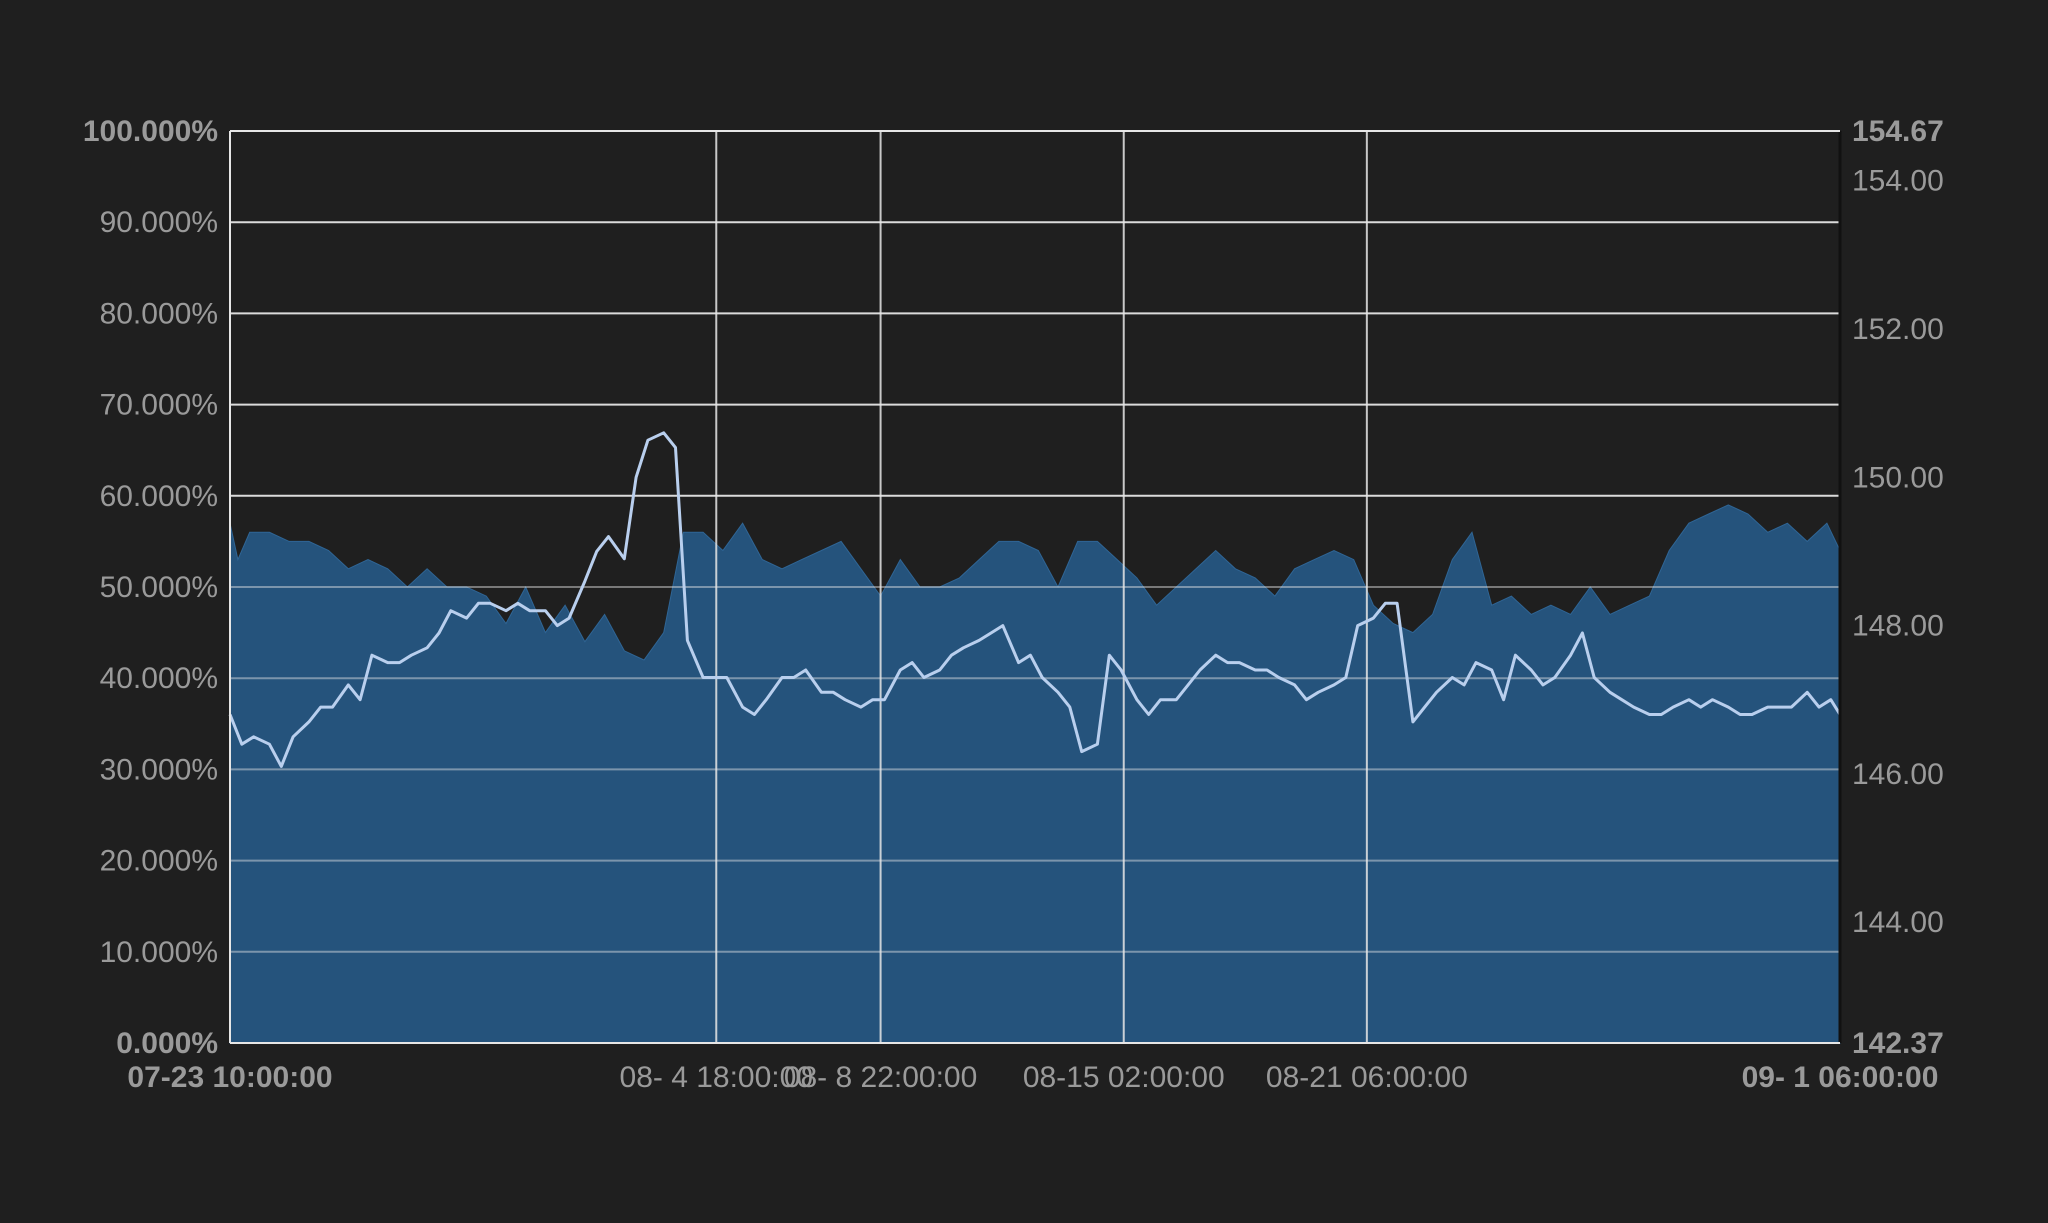 The height and width of the screenshot is (1223, 2048). I want to click on left-tick-label: 20.000%, so click(159, 861).